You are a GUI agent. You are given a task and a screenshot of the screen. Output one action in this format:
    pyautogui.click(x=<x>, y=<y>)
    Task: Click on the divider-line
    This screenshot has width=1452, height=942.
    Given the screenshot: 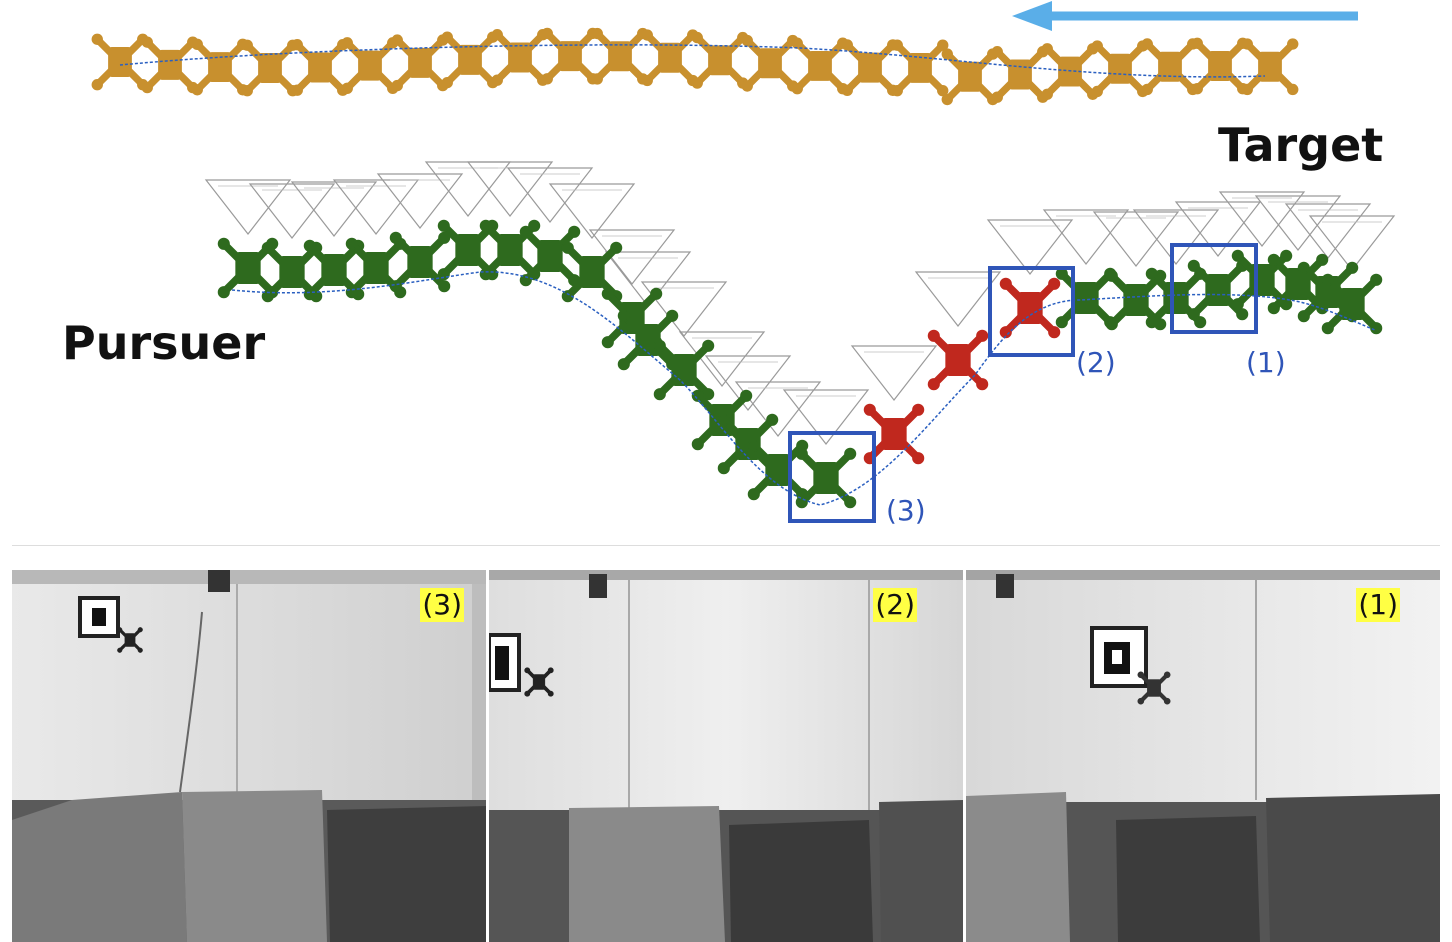 What is the action you would take?
    pyautogui.click(x=726, y=545)
    